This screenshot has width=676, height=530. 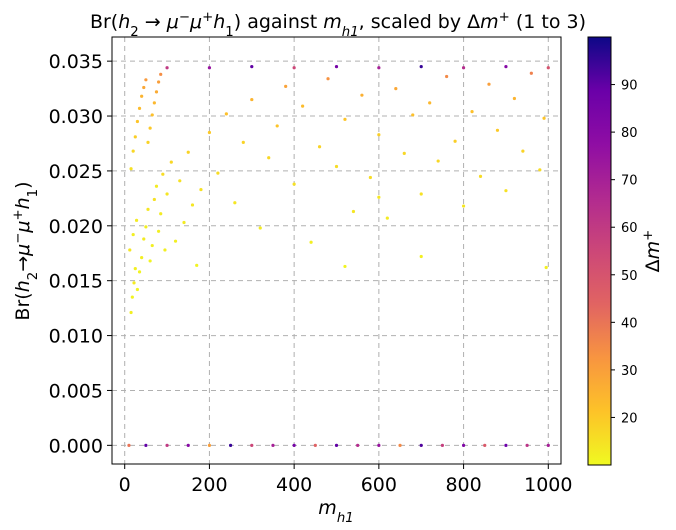 I want to click on colorbar, so click(x=599, y=251).